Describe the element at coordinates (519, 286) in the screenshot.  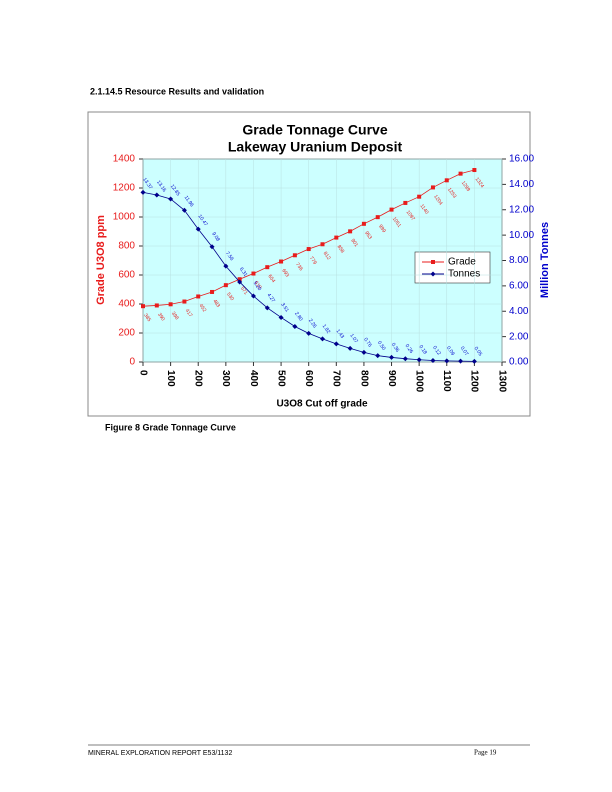
I see `y2-tick-label: 6.00` at that location.